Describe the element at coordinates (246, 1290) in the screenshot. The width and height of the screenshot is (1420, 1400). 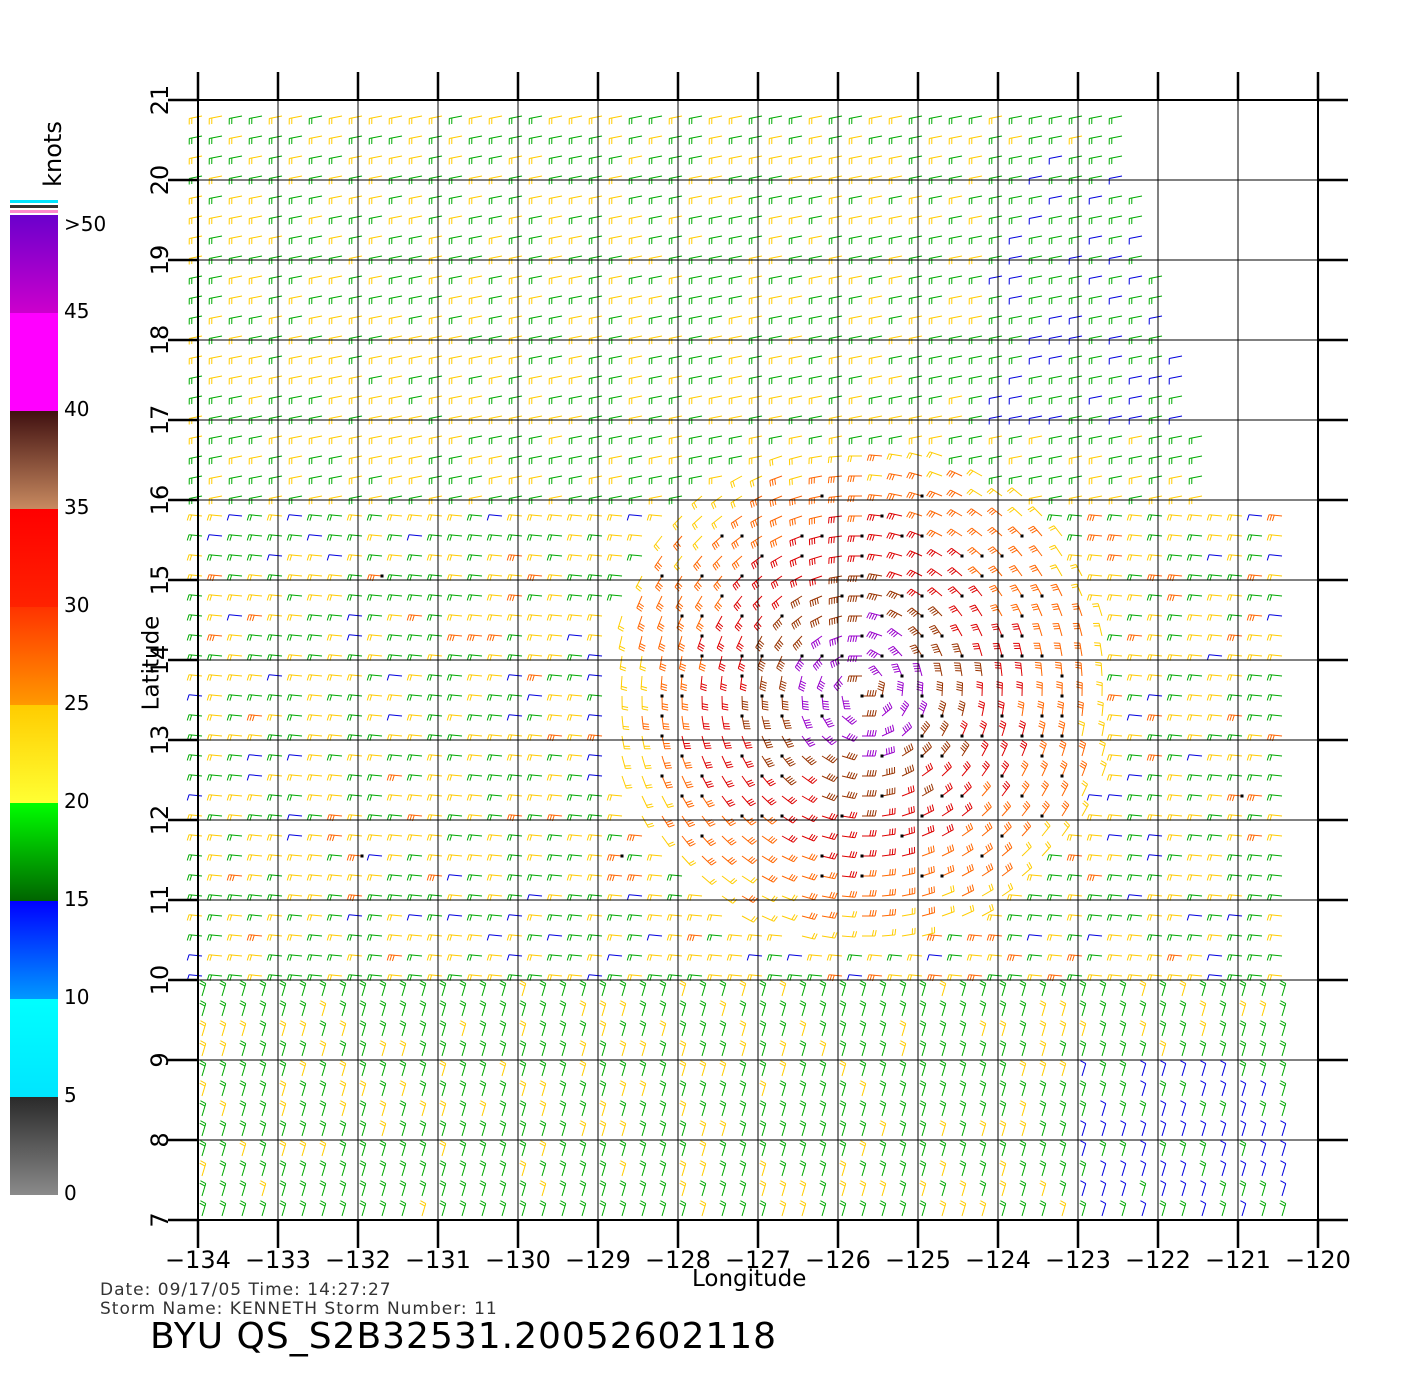
I see `date-time-line: Date: 09/17/05 Time: 14:27:27` at that location.